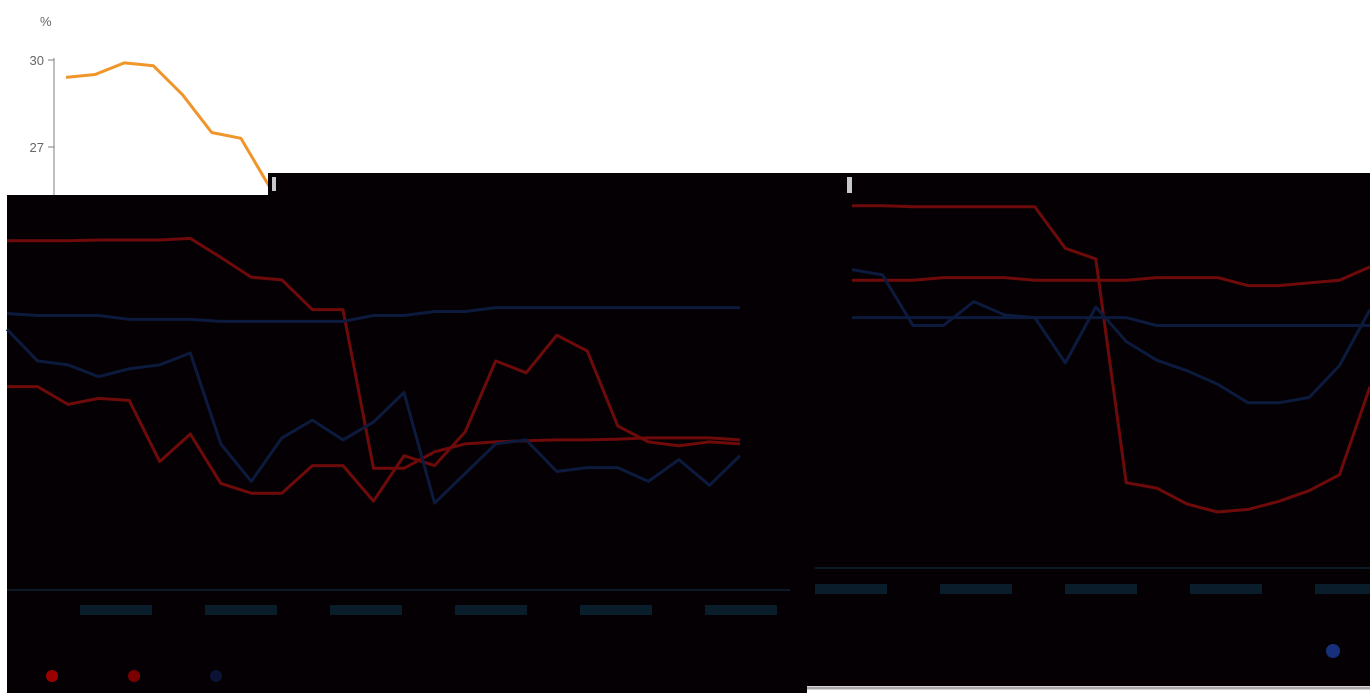 This screenshot has height=693, width=1370. I want to click on y-axis-unit-label: %, so click(46, 21).